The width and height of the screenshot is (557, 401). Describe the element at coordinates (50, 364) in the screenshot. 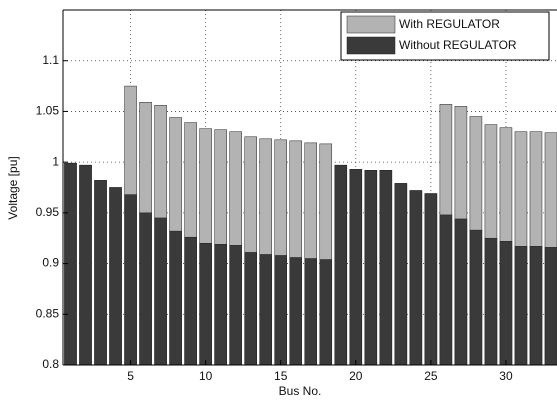

I see `y-tick-label: 0.8` at that location.